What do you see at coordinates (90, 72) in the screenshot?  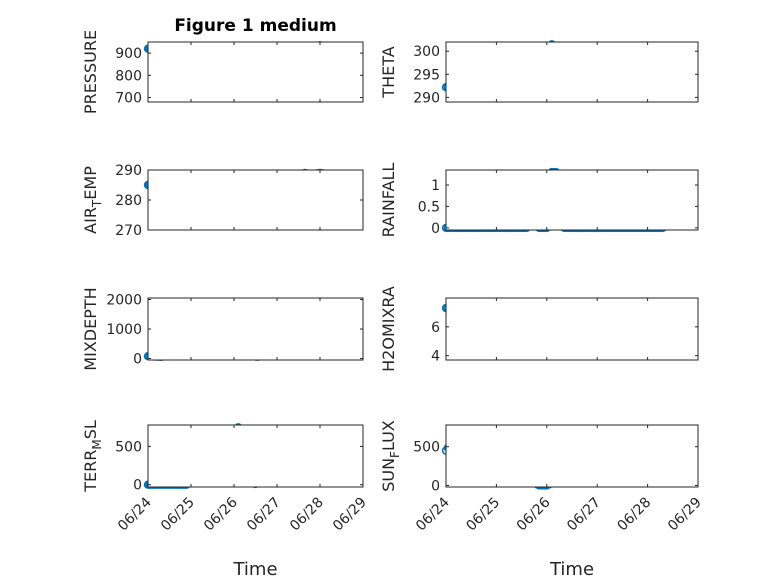 I see `y-axis-label: PRESSURE` at bounding box center [90, 72].